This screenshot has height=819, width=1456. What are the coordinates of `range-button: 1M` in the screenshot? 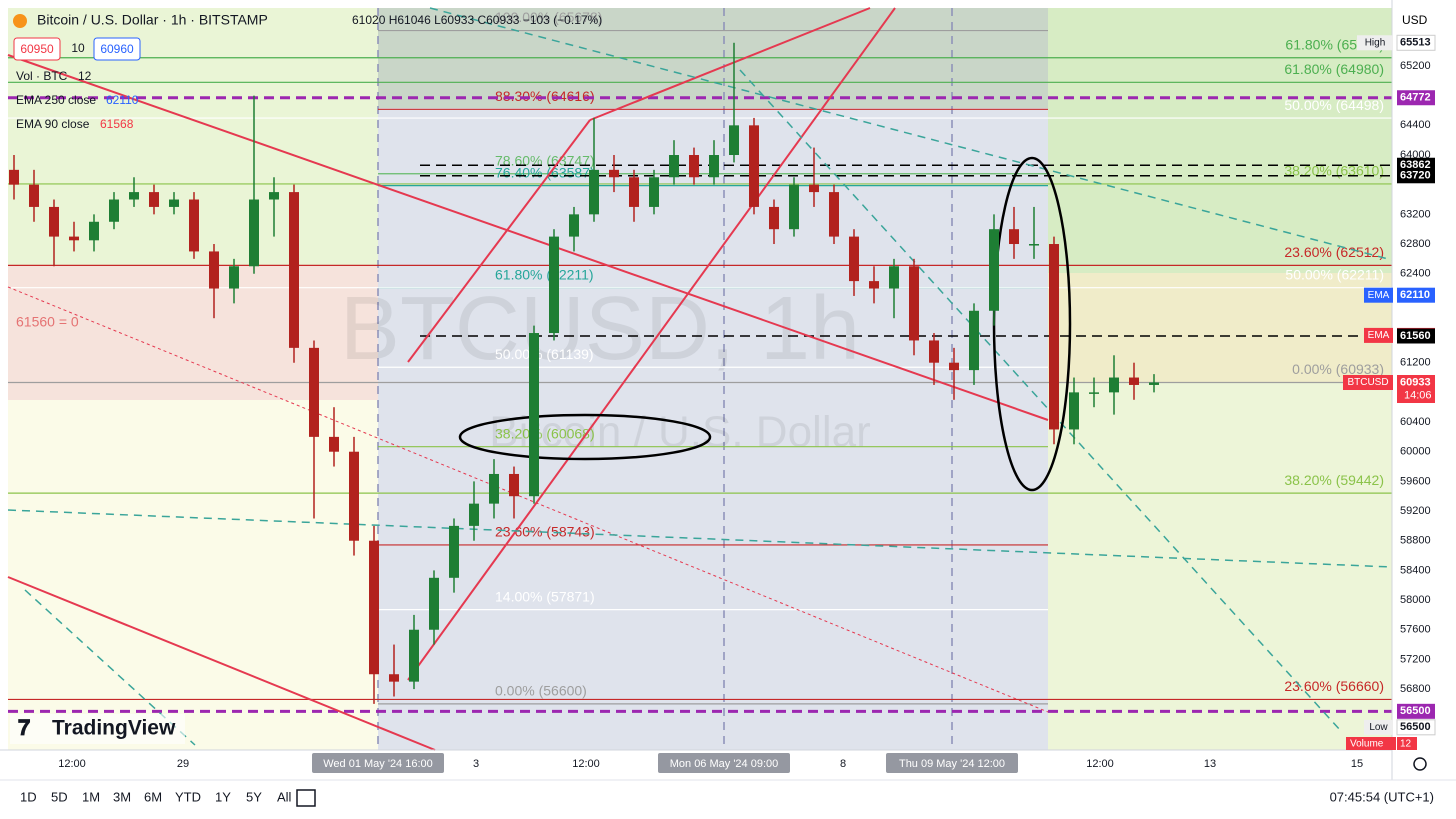 It's located at (91, 796).